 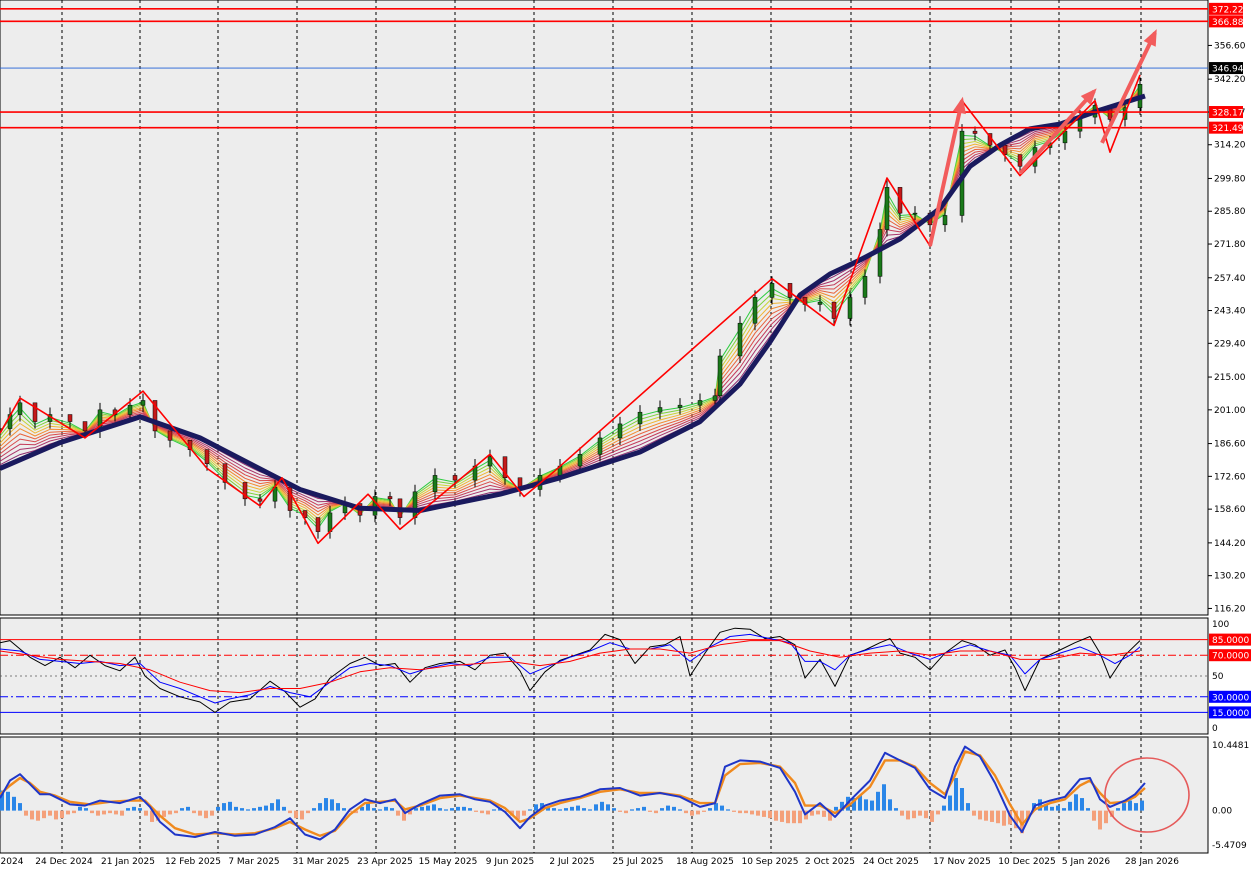 What do you see at coordinates (1215, 729) in the screenshot?
I see `rsi-tick-label: 0` at bounding box center [1215, 729].